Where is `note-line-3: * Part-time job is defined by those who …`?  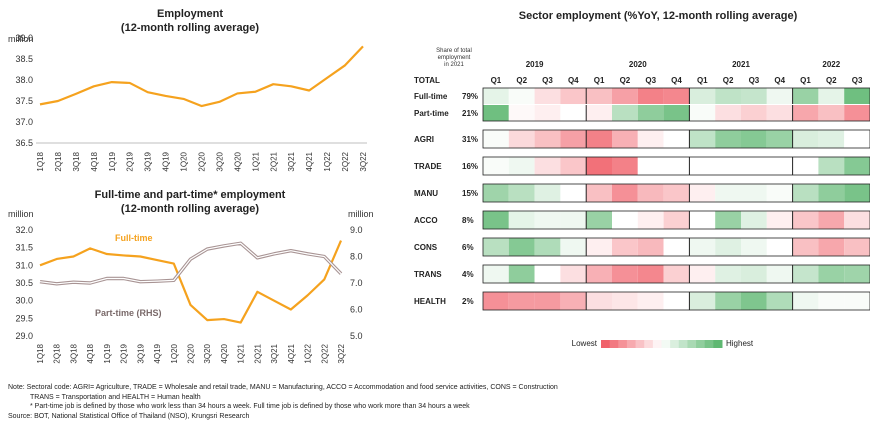 note-line-3: * Part-time job is defined by those who … is located at coordinates (250, 407).